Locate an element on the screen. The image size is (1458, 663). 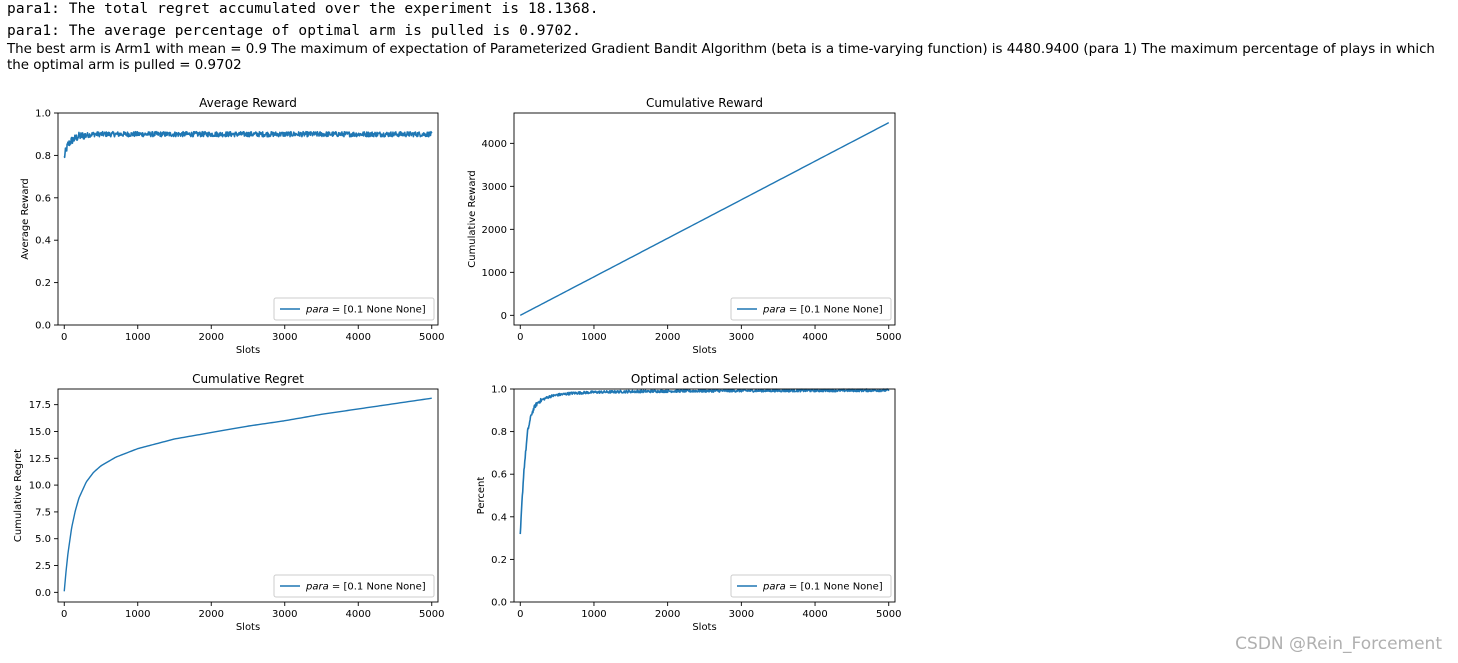
y-axis-label: Cumulative Reward is located at coordinates (472, 219).